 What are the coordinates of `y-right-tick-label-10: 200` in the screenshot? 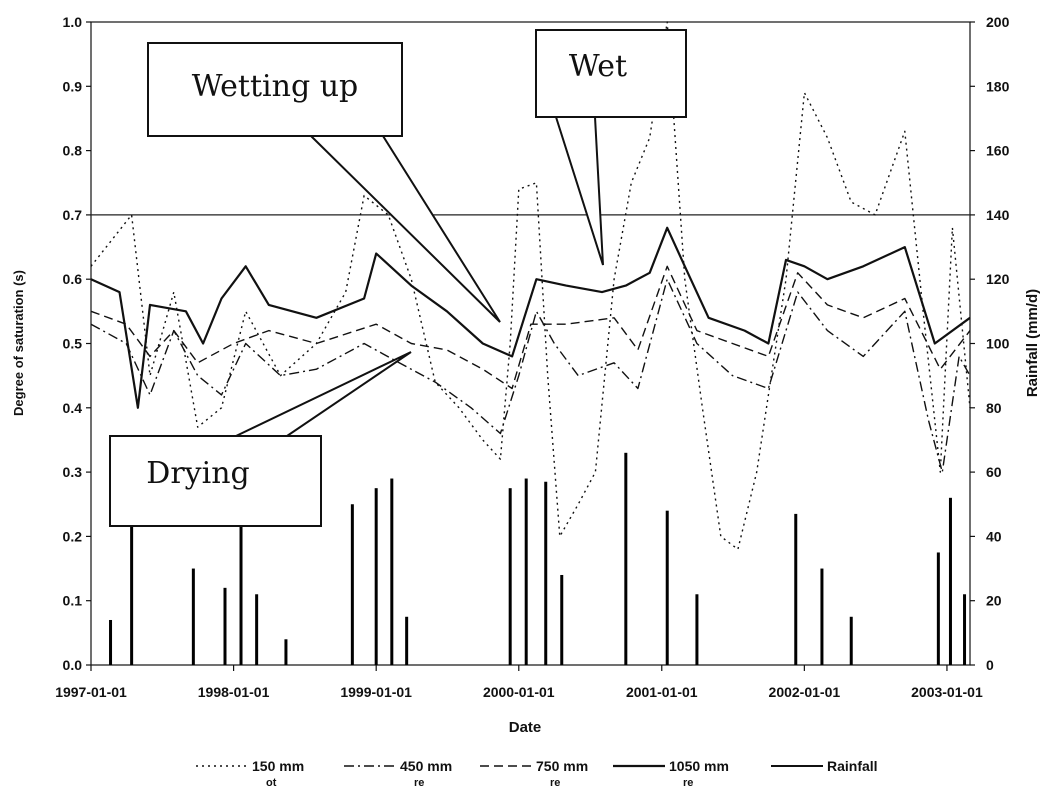 It's located at (998, 22).